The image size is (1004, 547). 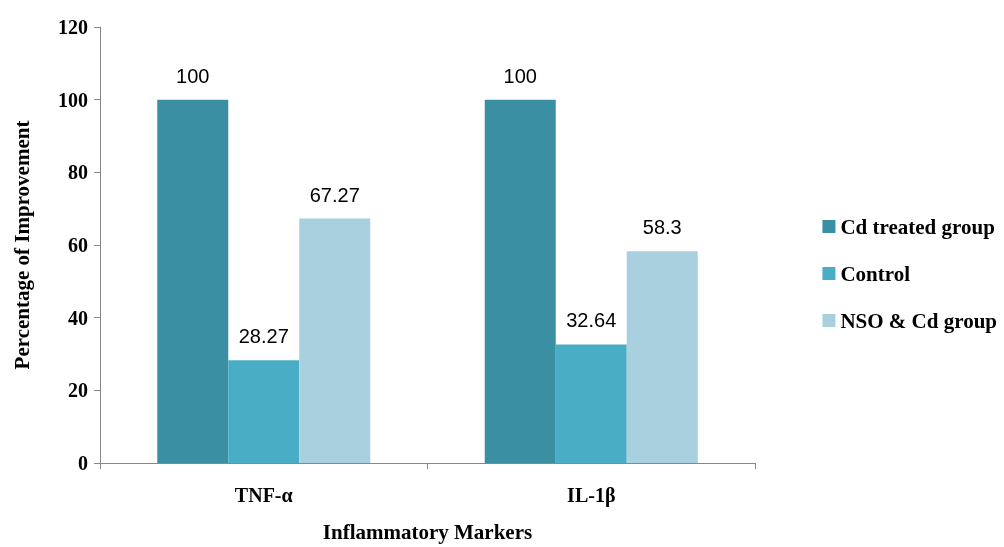 I want to click on y-tick-label: 0, so click(x=83, y=463).